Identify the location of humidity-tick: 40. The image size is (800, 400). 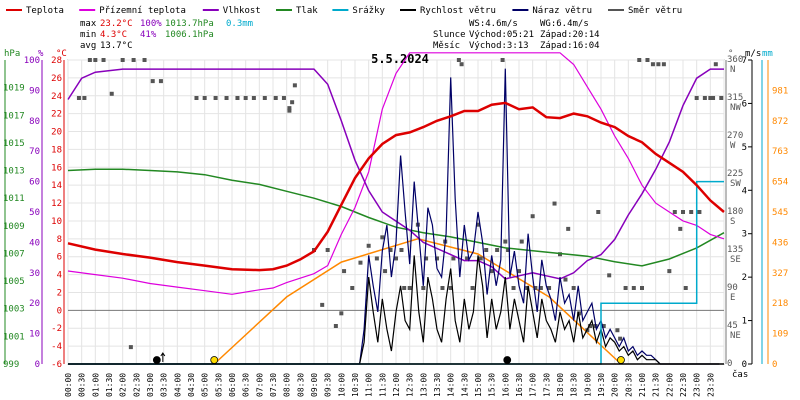
(34, 243).